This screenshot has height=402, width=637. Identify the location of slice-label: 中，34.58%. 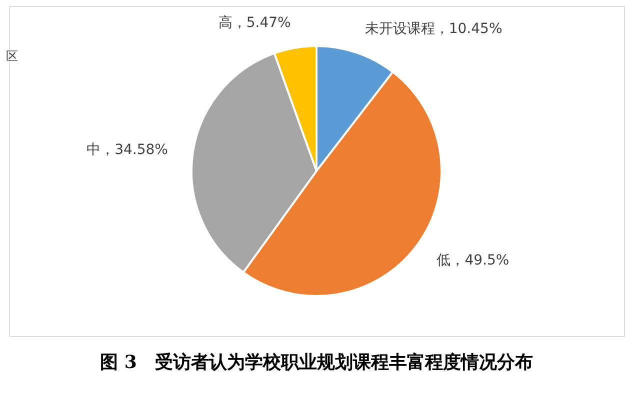
(127, 150).